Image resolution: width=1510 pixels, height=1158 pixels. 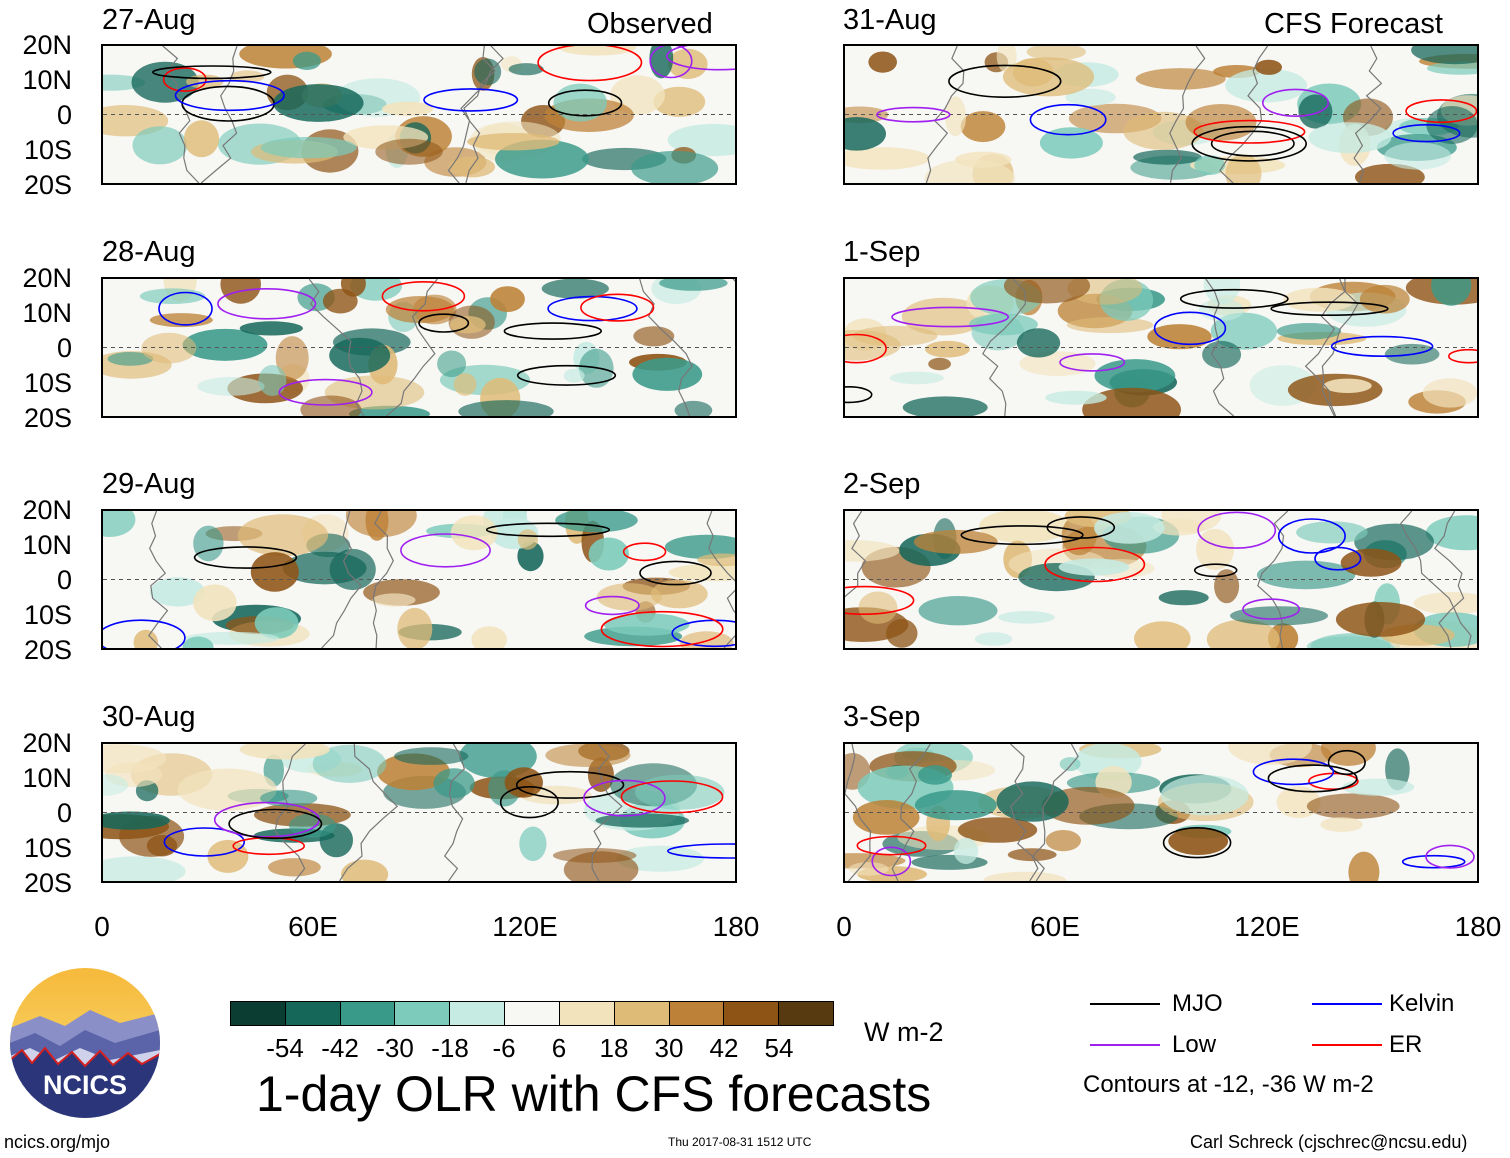 What do you see at coordinates (882, 717) in the screenshot?
I see `panel-date-forecast-4: 3-Sep` at bounding box center [882, 717].